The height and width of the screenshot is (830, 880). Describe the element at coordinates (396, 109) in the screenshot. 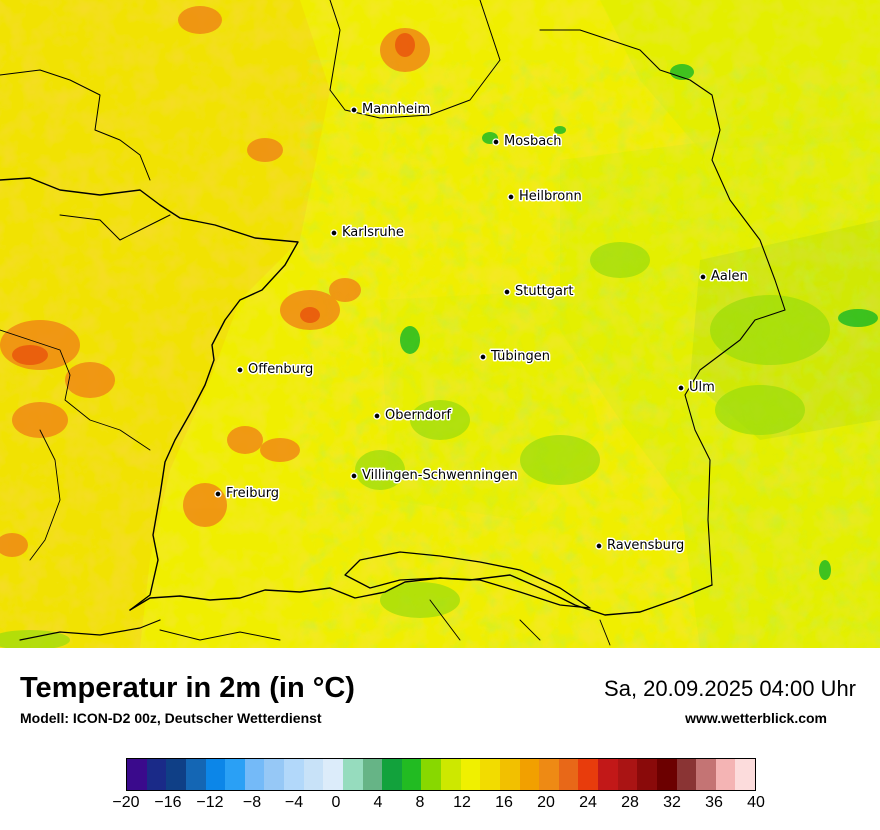

I see `city-label: Mannheim` at that location.